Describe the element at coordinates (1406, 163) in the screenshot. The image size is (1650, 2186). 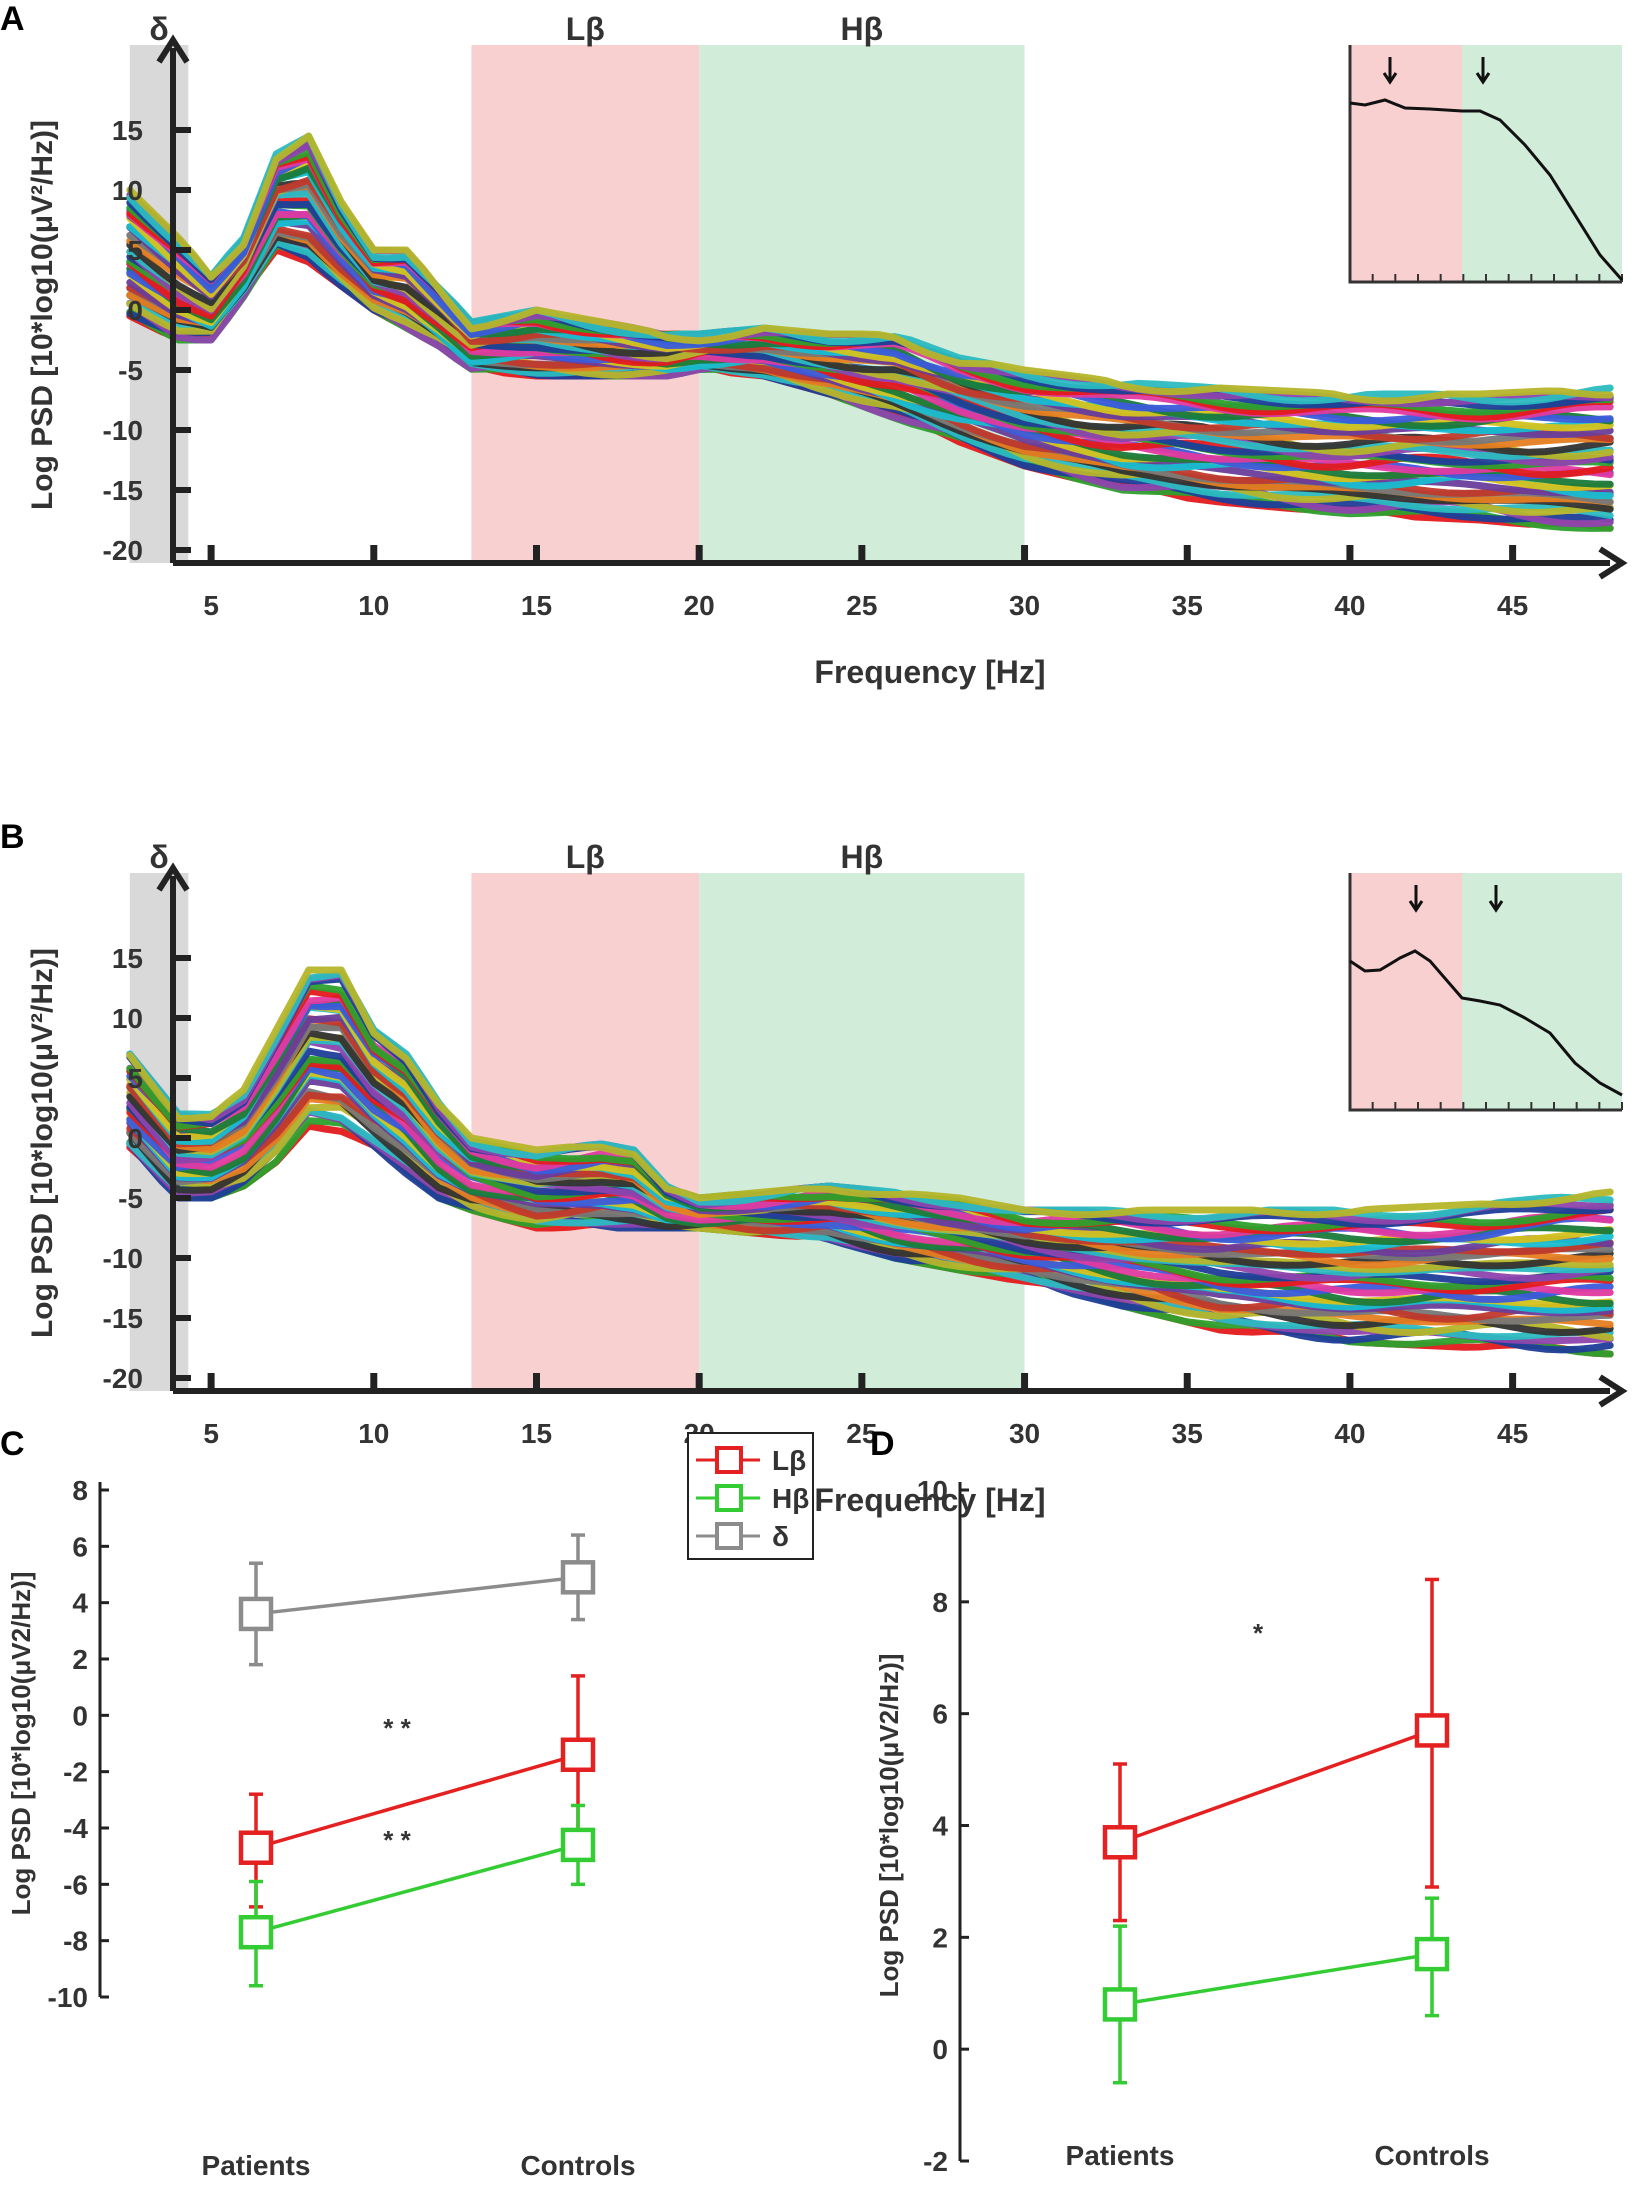
I see `inset-low-beta-region` at that location.